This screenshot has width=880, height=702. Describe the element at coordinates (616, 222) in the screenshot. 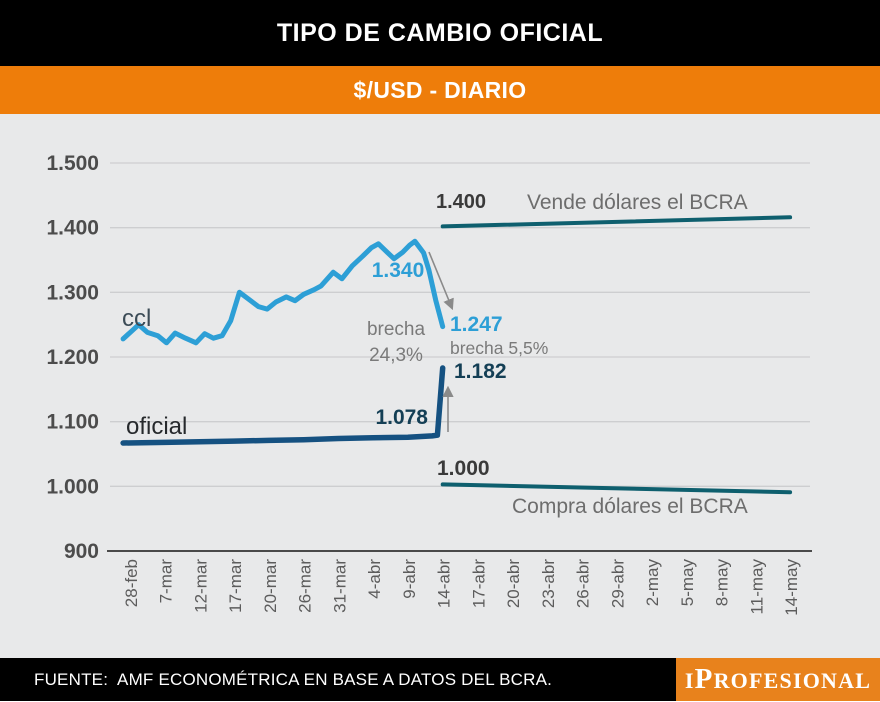

I see `series-vende` at that location.